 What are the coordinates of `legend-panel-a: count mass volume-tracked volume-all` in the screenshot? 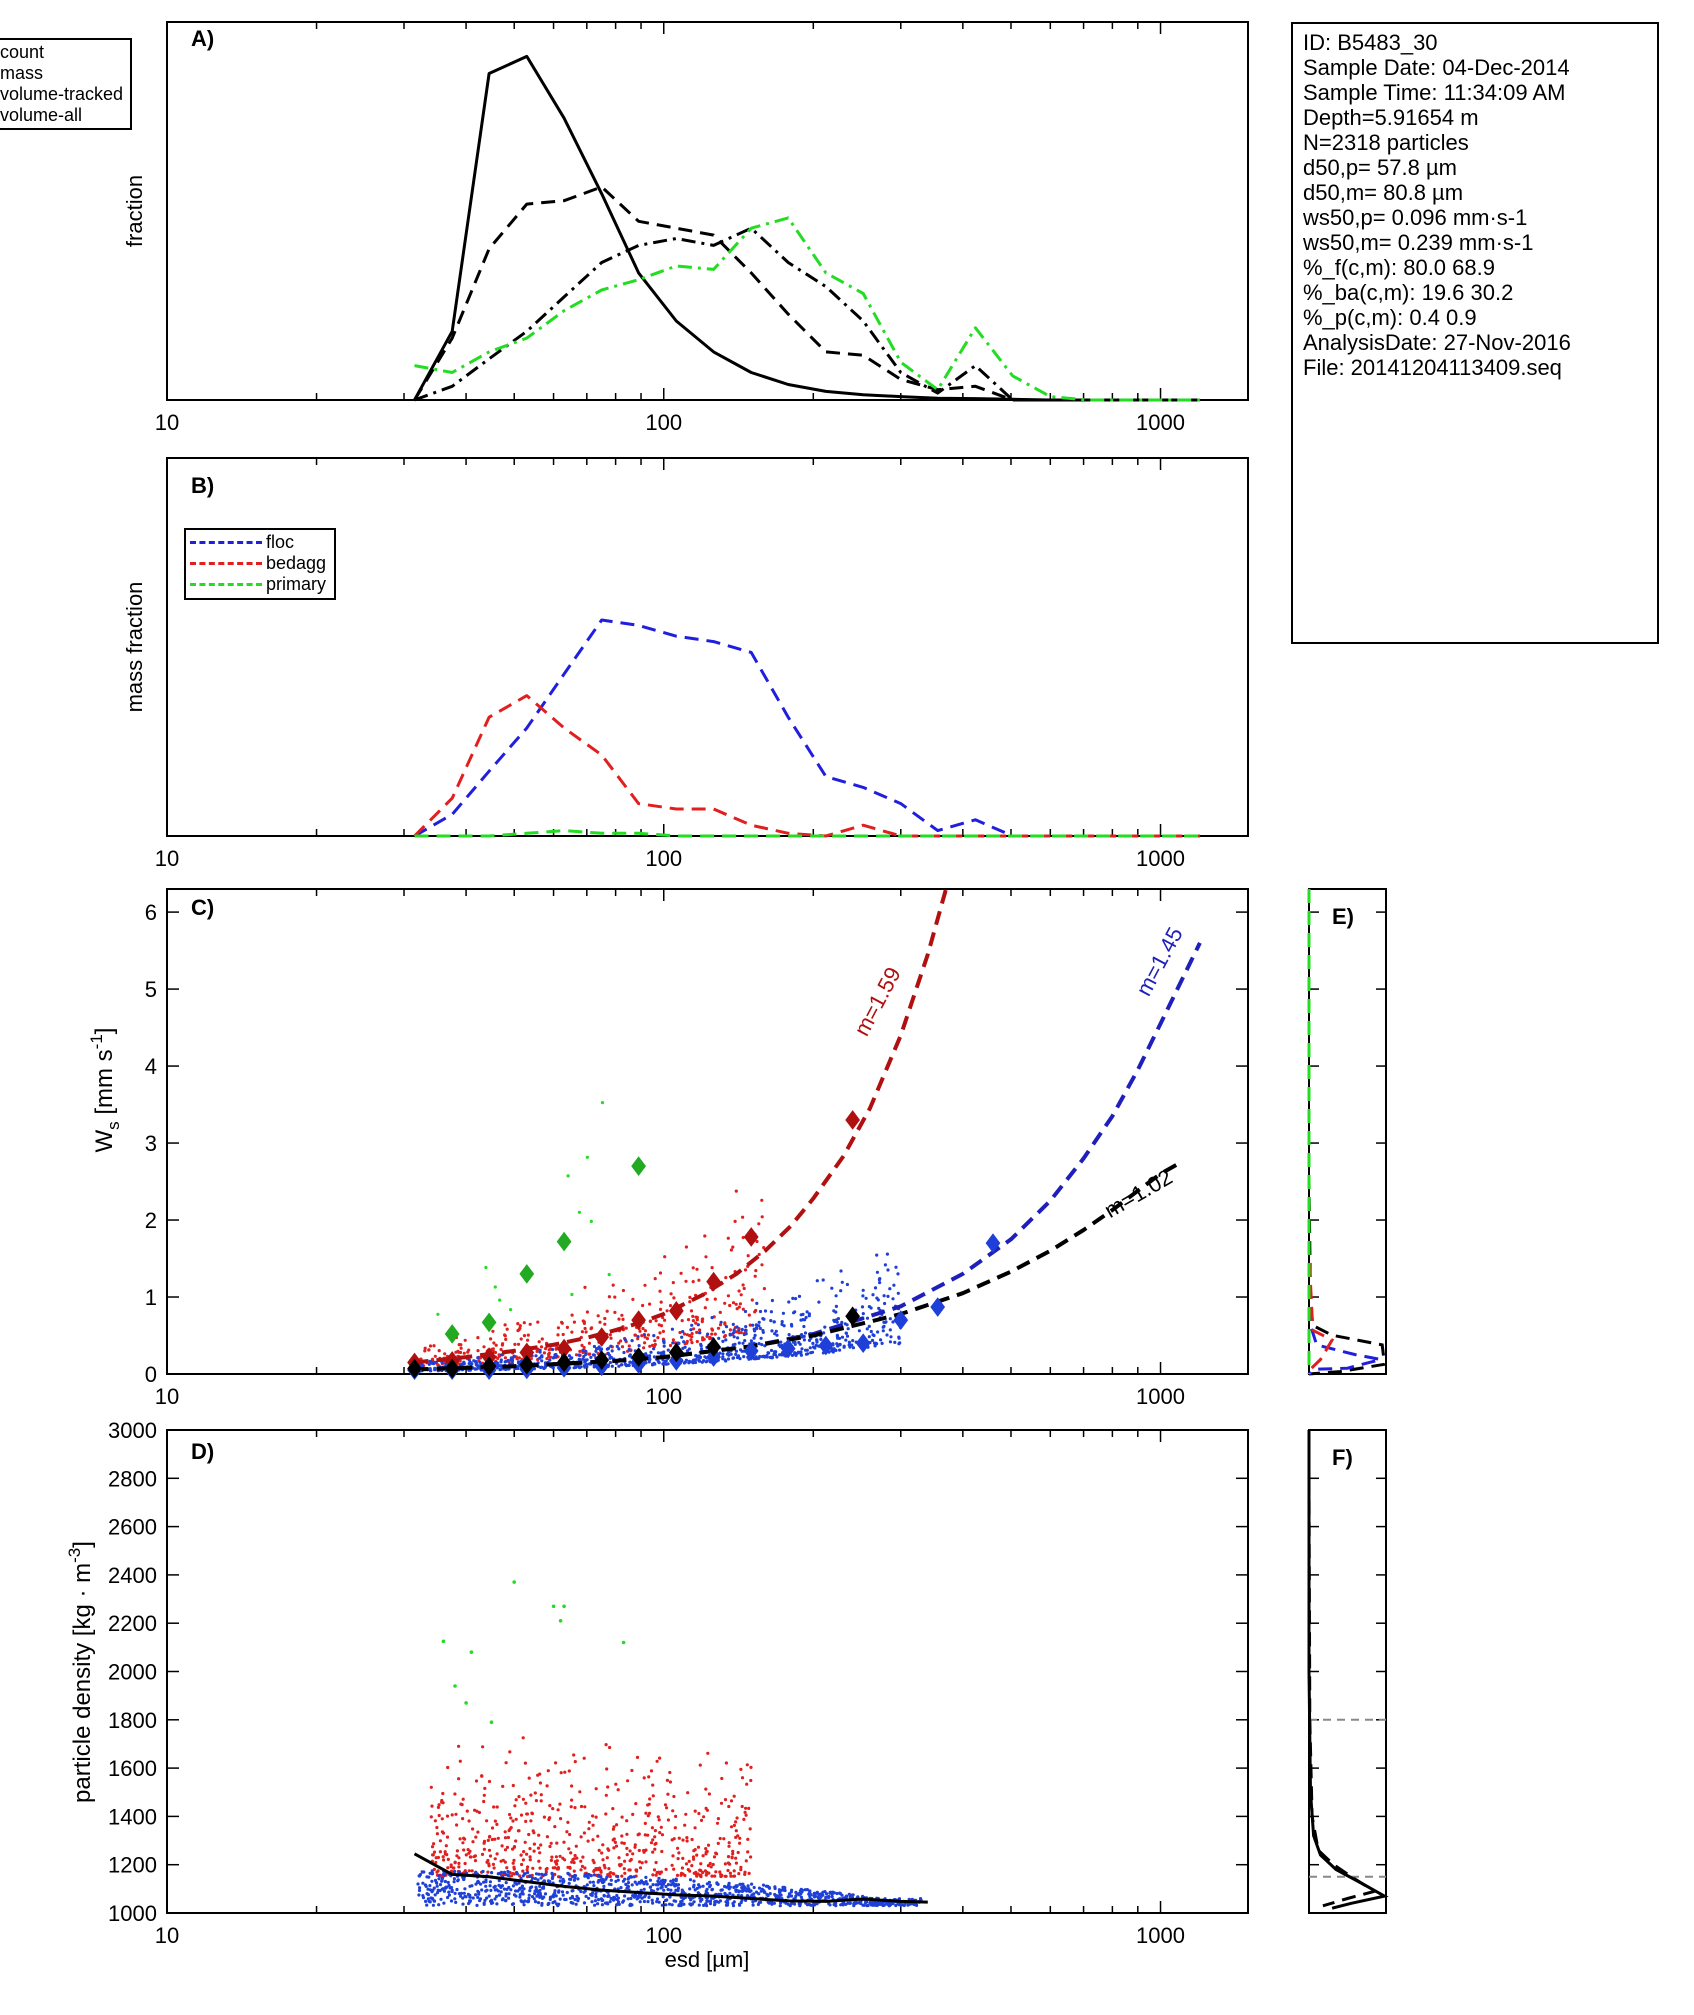 It's located at (66, 84).